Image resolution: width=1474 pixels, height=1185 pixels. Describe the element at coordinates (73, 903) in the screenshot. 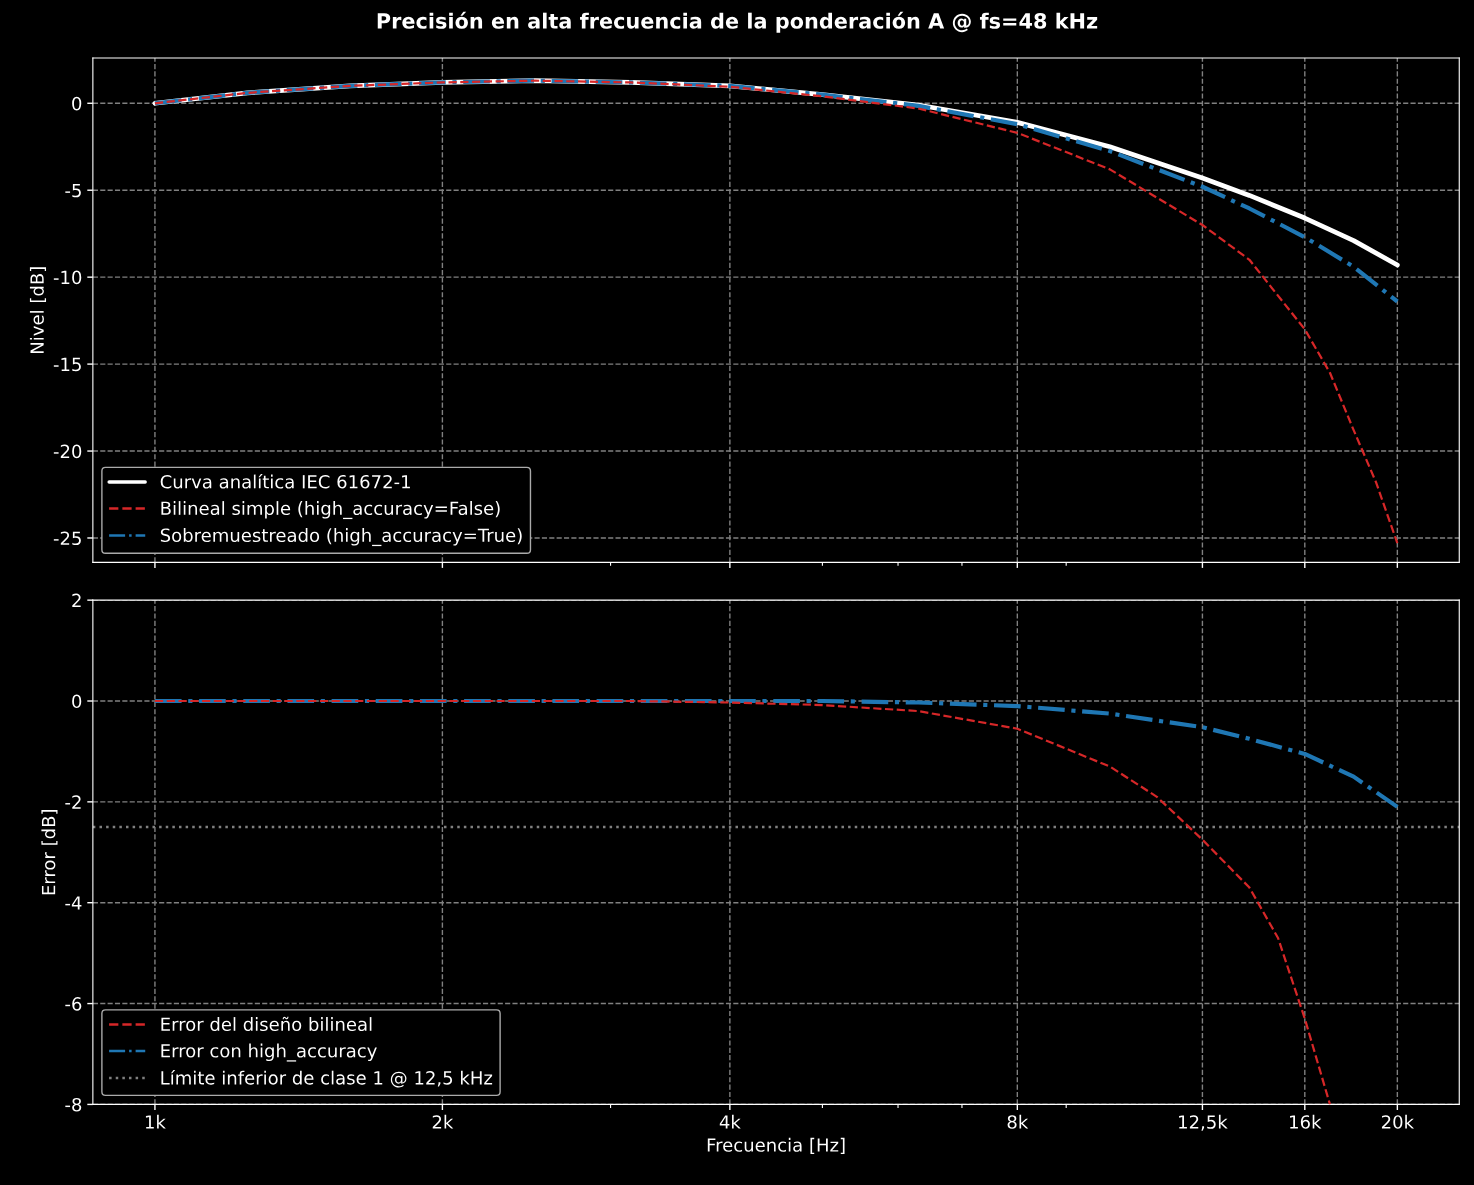

I see `y-tick-label: -4` at that location.